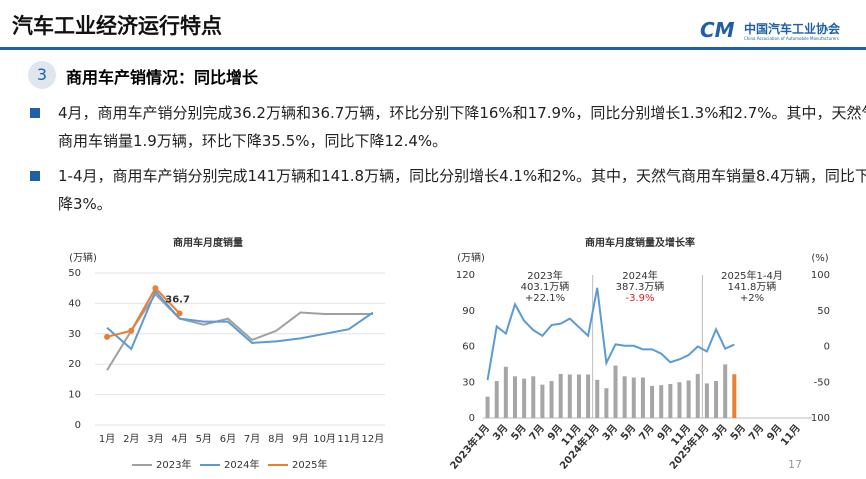  I want to click on annotation: -3.9%, so click(639, 298).